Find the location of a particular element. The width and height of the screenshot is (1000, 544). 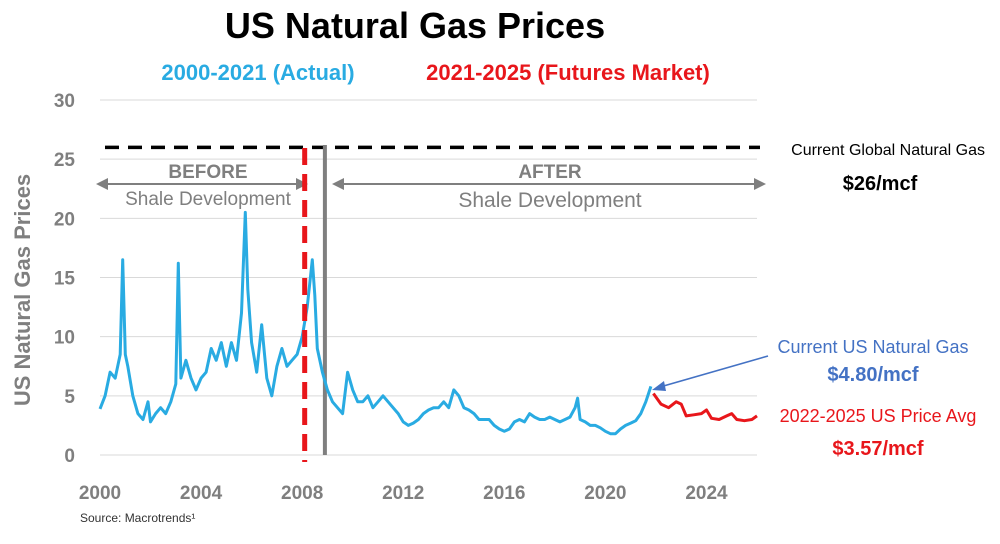

y-tick-label: 20 is located at coordinates (64, 219).